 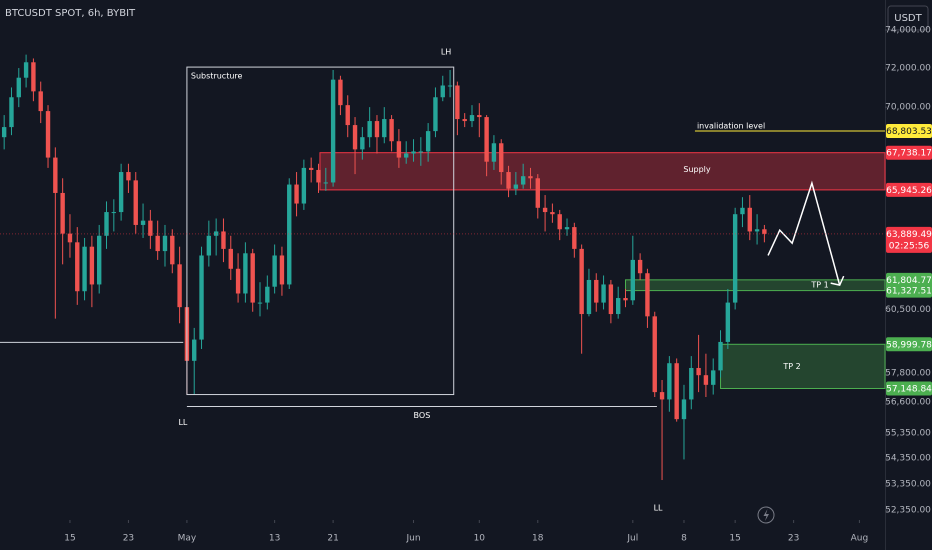 What do you see at coordinates (908, 108) in the screenshot?
I see `y-tick-label: 70,000.00` at bounding box center [908, 108].